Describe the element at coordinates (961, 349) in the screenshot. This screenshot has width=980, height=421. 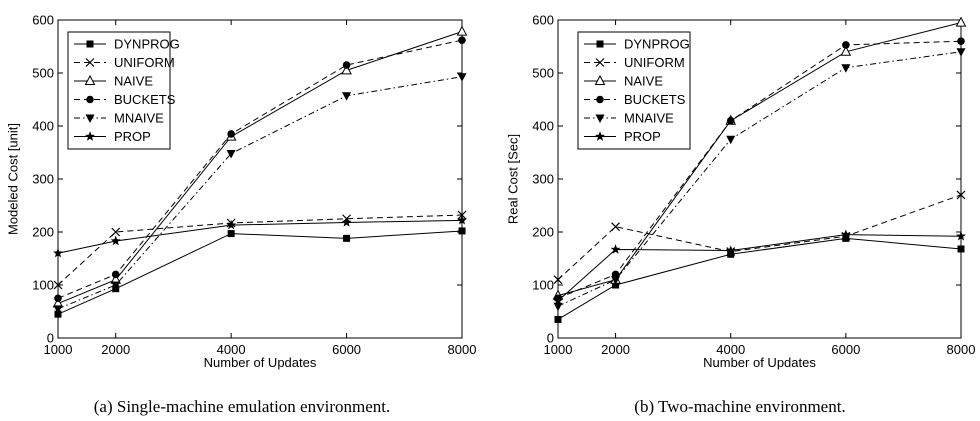
I see `x-tick-label: 8000` at that location.